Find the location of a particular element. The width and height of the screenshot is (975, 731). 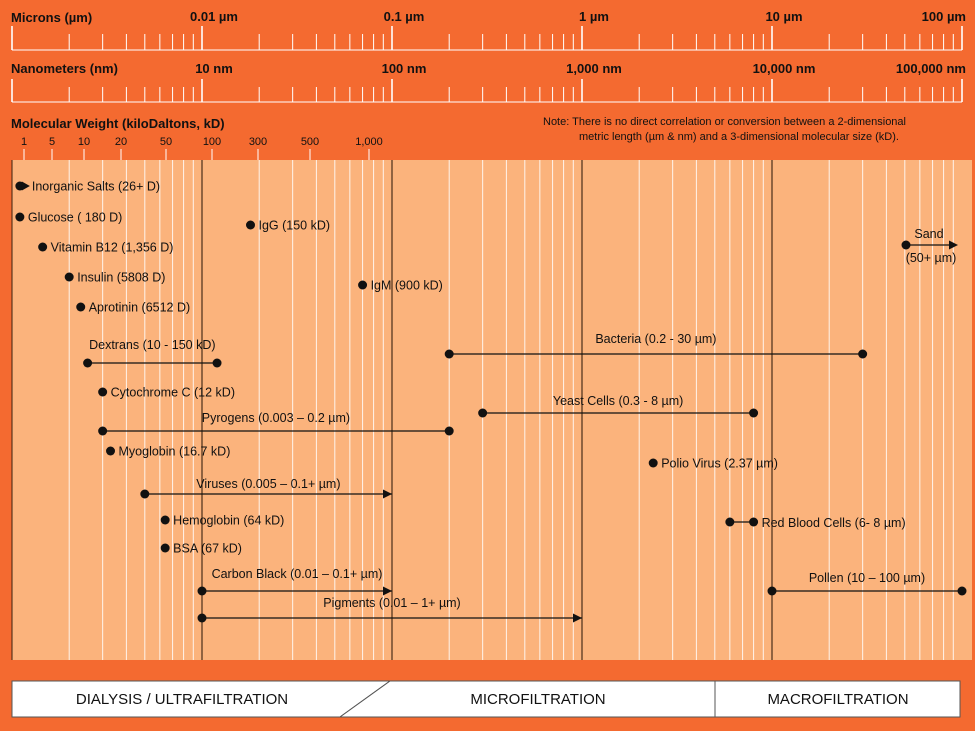

chart-left-border is located at coordinates (6, 410).